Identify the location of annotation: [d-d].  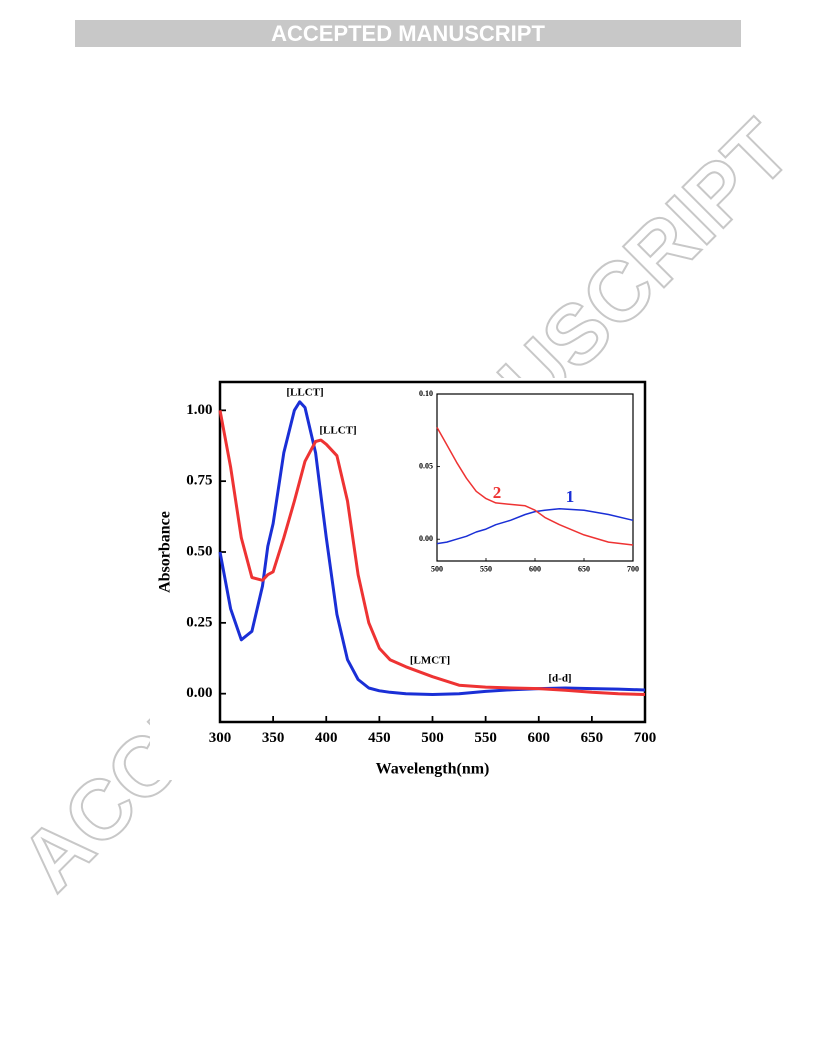
(559, 679).